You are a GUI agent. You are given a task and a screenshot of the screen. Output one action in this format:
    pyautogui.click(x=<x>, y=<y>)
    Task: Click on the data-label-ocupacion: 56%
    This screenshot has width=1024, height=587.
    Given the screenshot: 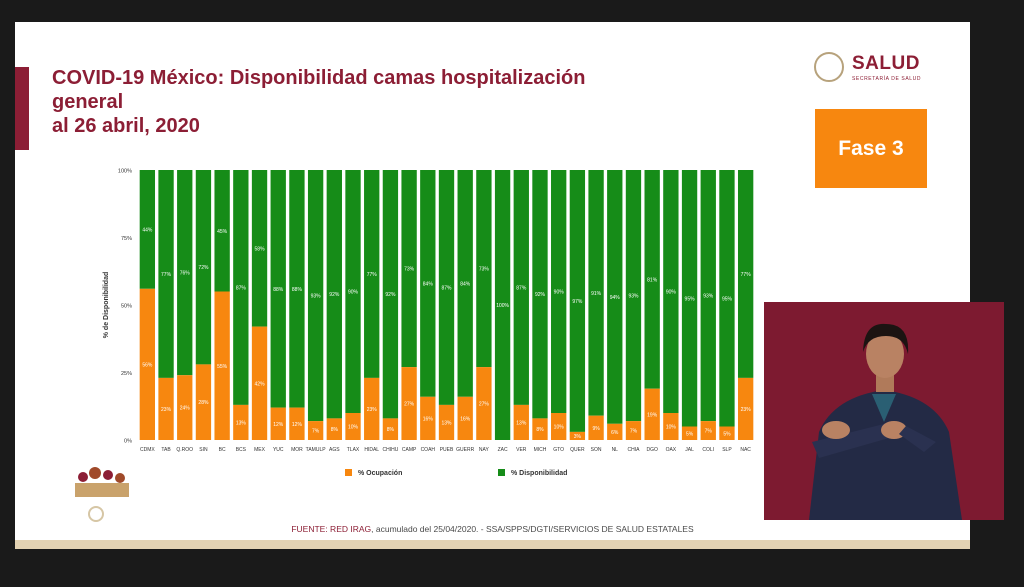 What is the action you would take?
    pyautogui.click(x=147, y=365)
    